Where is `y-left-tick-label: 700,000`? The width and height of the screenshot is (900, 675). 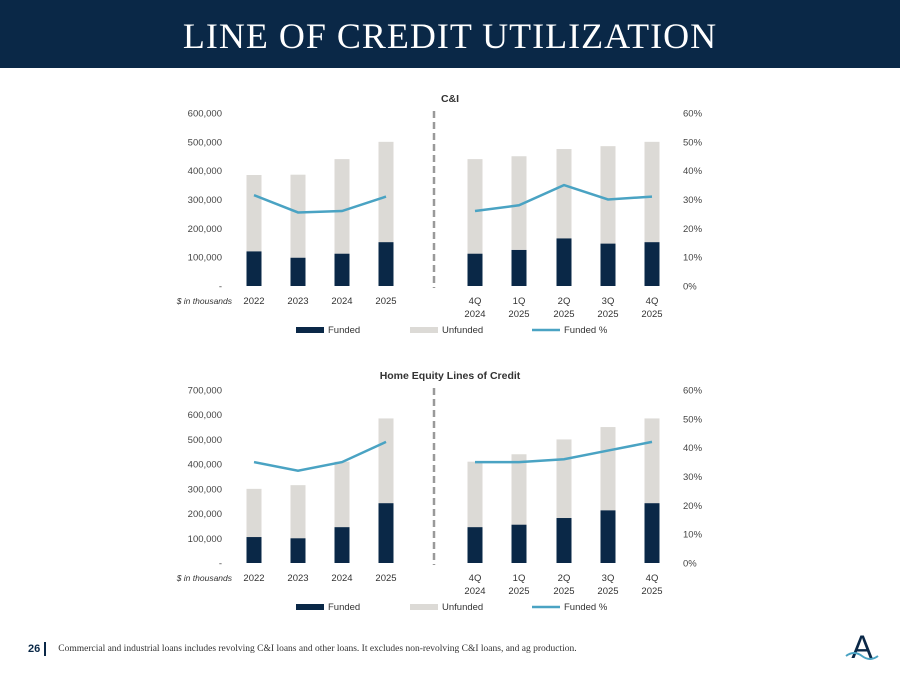 y-left-tick-label: 700,000 is located at coordinates (205, 391).